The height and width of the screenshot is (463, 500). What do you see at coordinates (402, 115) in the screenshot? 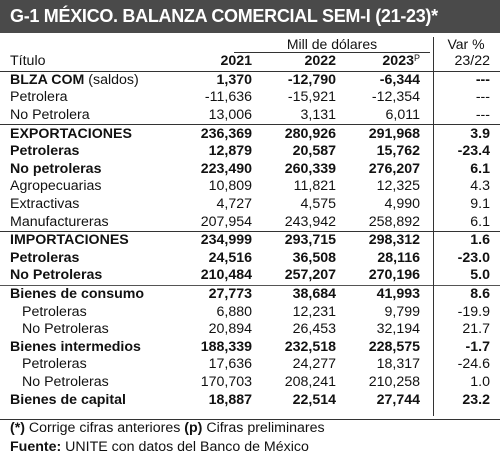
I see `value-cell-2023: 6,011` at bounding box center [402, 115].